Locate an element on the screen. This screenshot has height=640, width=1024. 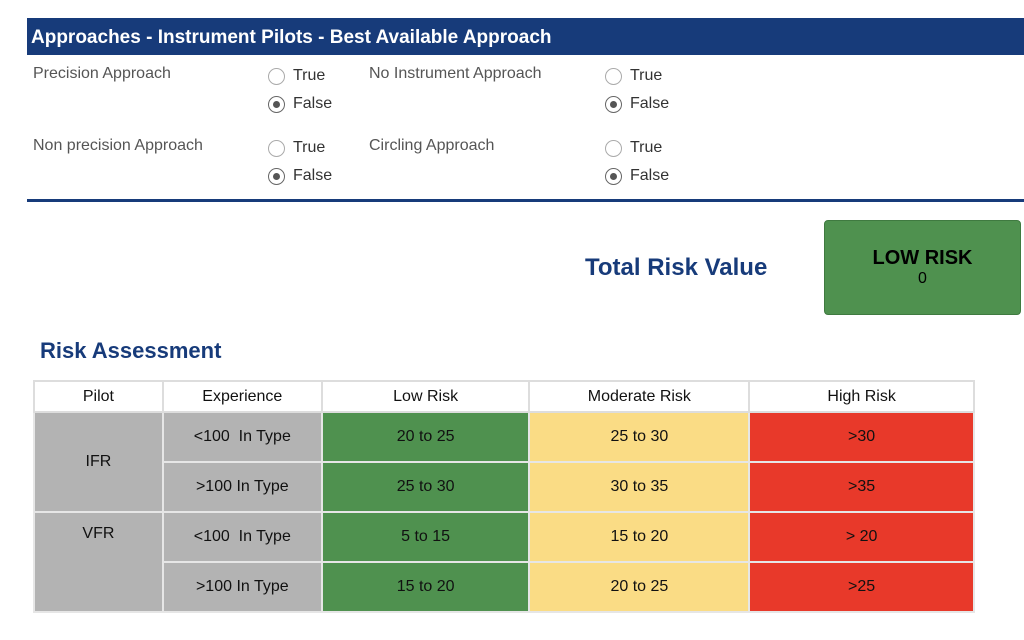
low-risk-cell: 5 to 15 is located at coordinates (425, 537).